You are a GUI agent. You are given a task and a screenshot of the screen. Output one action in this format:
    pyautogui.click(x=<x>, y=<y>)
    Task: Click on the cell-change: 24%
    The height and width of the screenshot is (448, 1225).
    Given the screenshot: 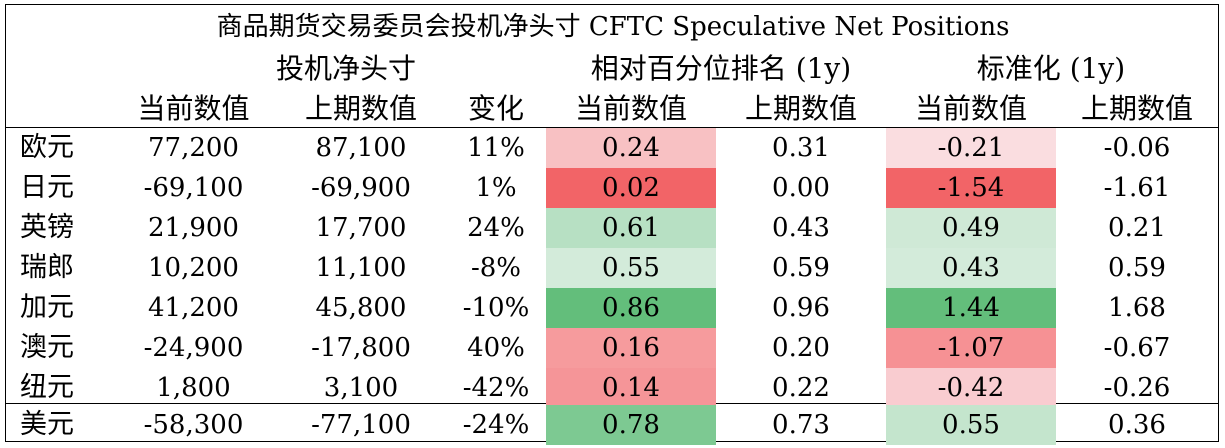 What is the action you would take?
    pyautogui.click(x=496, y=228)
    